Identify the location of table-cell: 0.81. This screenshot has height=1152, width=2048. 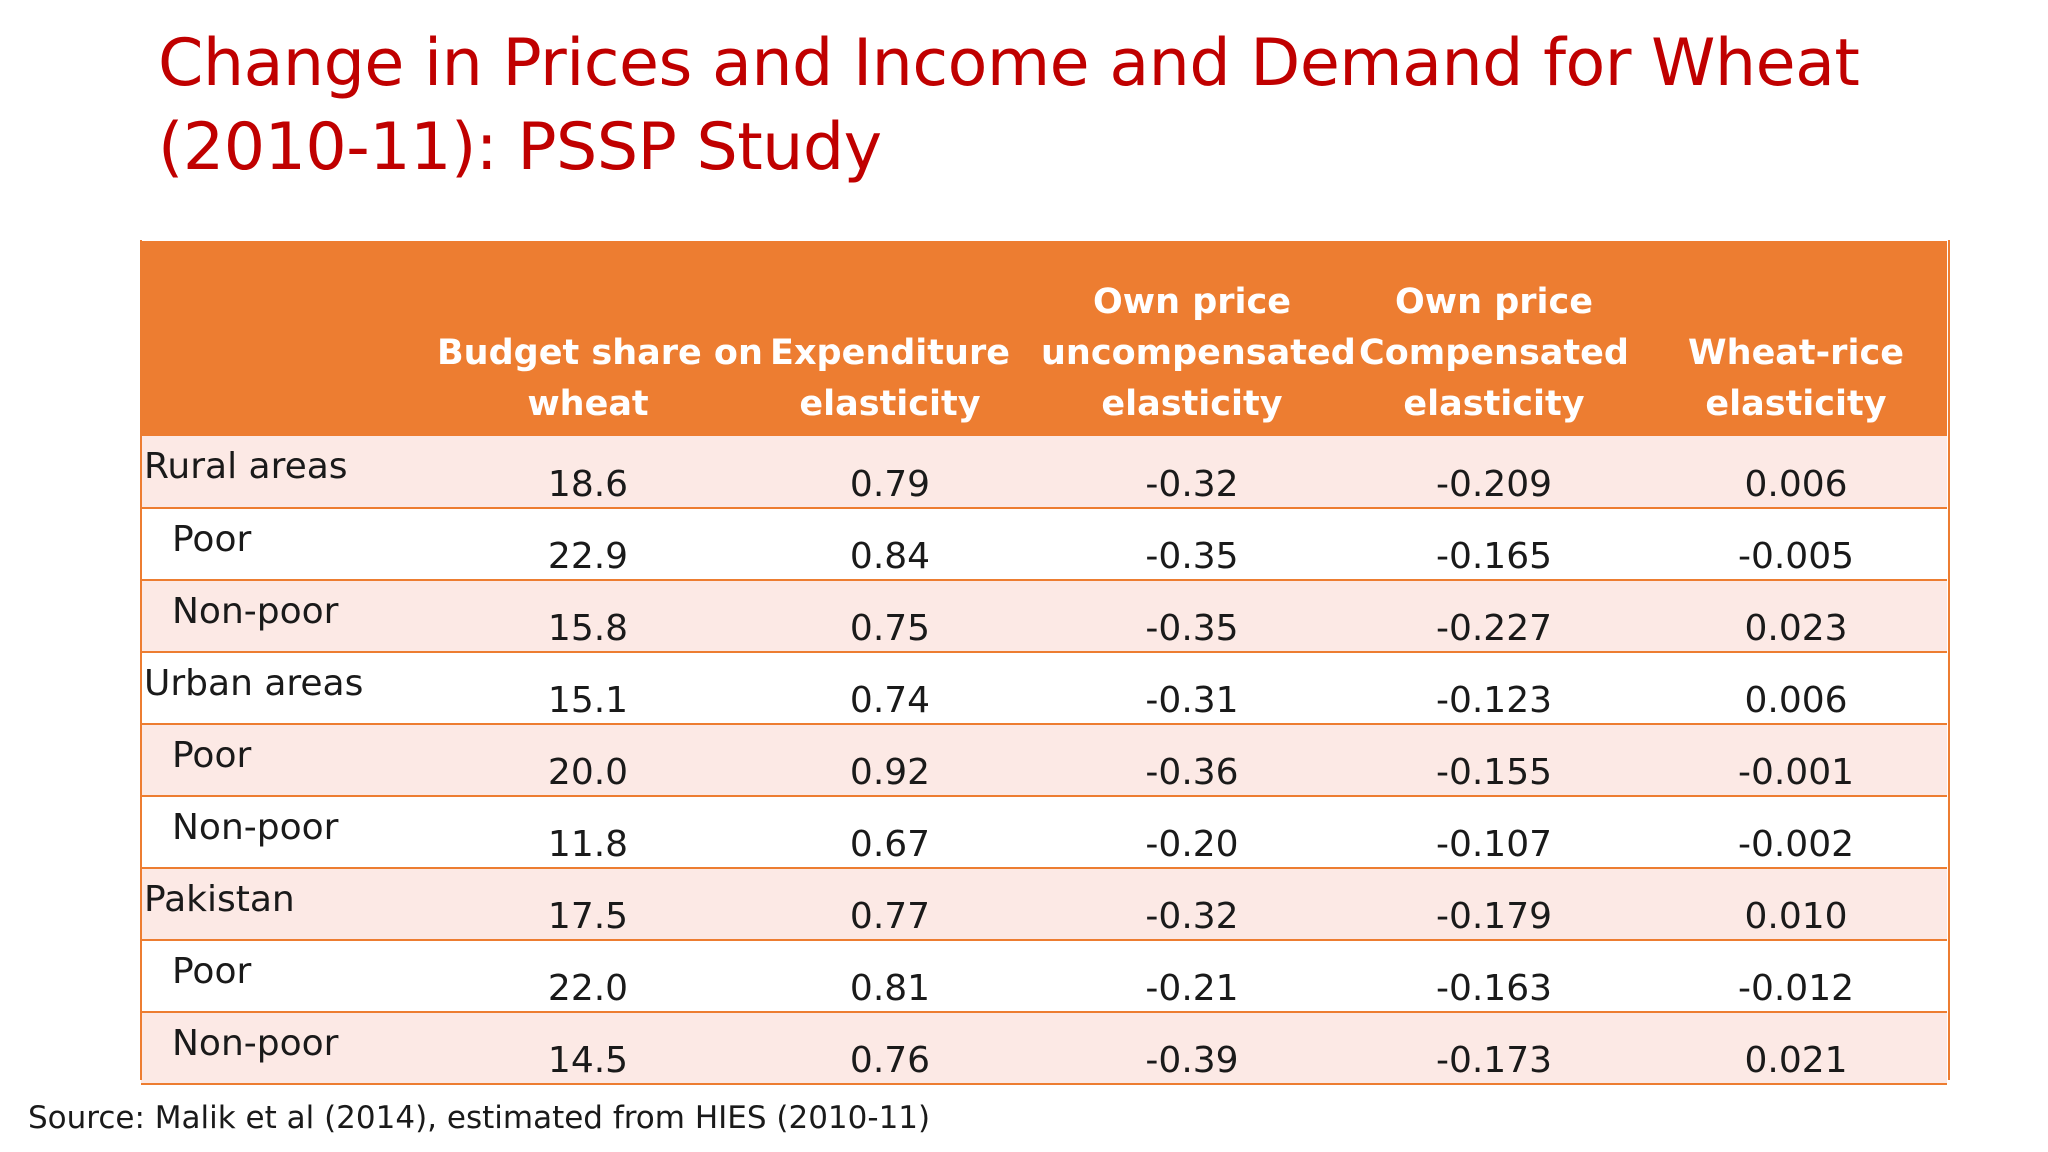
(890, 976).